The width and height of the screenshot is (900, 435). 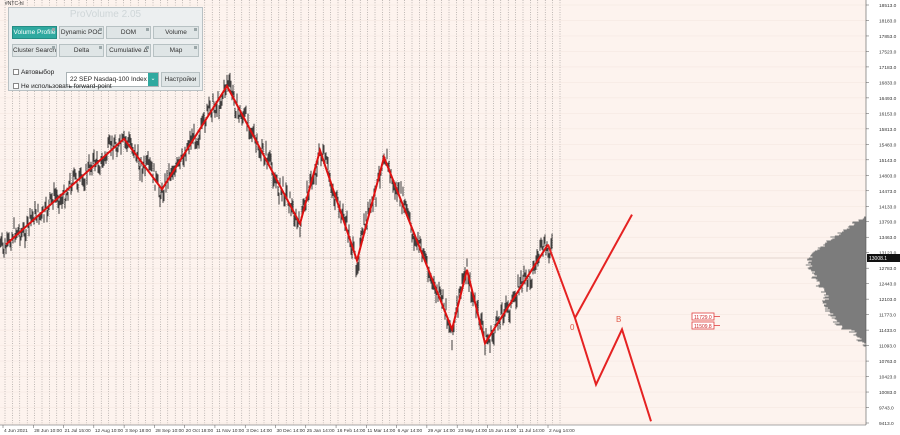 I want to click on current-price-tag-text: 13008.1, so click(x=878, y=259).